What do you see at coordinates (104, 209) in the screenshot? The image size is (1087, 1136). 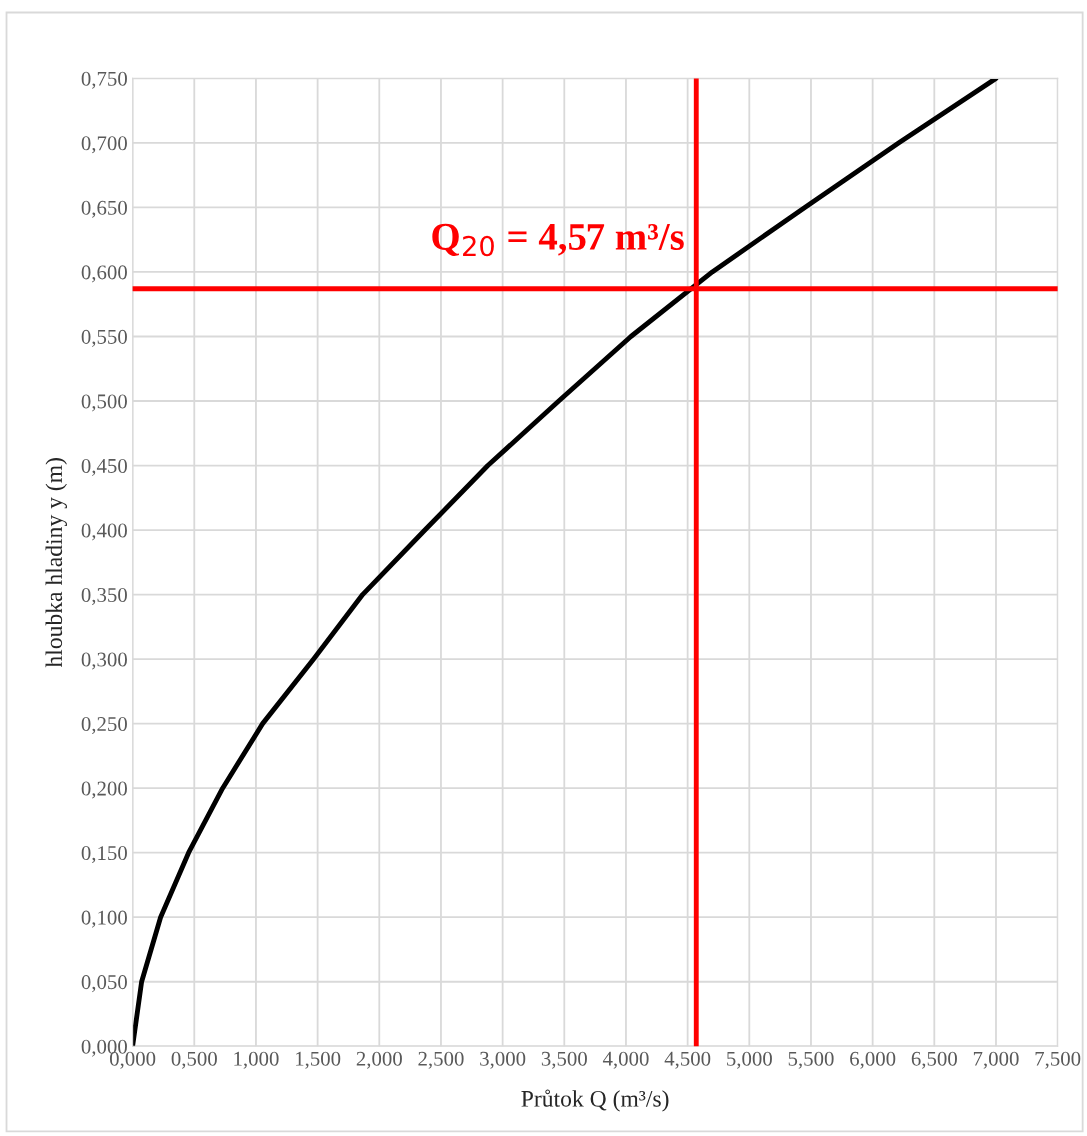 I see `y-tick-label: 0,650` at bounding box center [104, 209].